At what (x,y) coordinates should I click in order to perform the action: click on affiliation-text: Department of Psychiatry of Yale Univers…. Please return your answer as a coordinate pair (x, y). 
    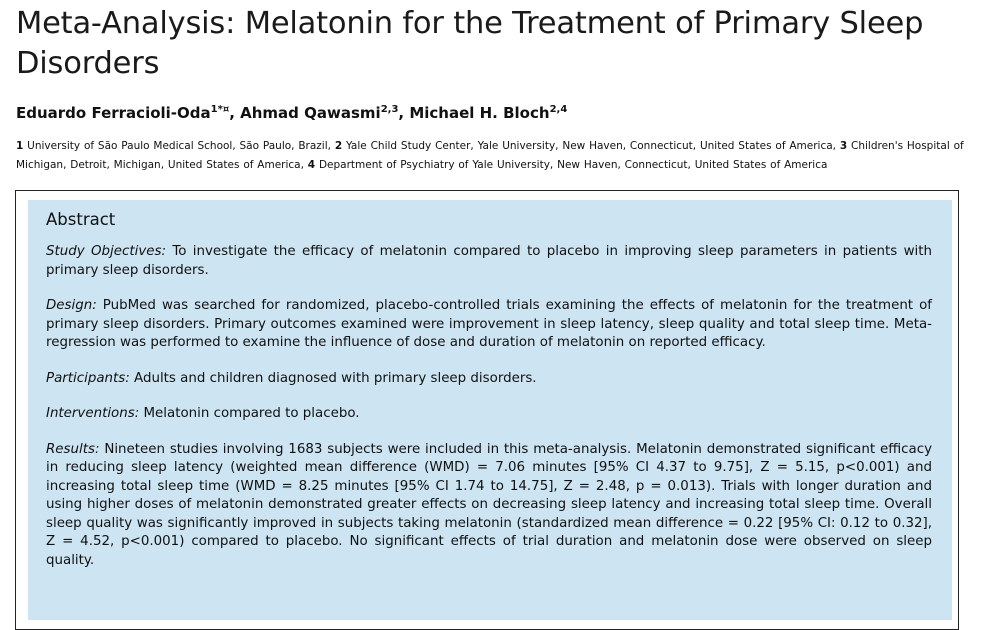
    Looking at the image, I should click on (573, 165).